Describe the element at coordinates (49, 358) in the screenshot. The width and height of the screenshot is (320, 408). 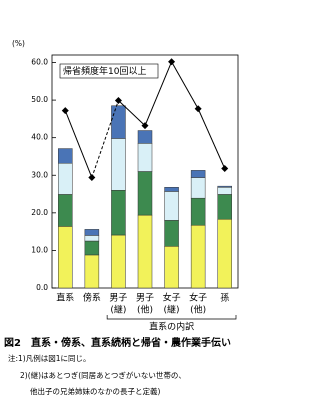
I see `note: 注:1)凡例は図1に同じ。` at that location.